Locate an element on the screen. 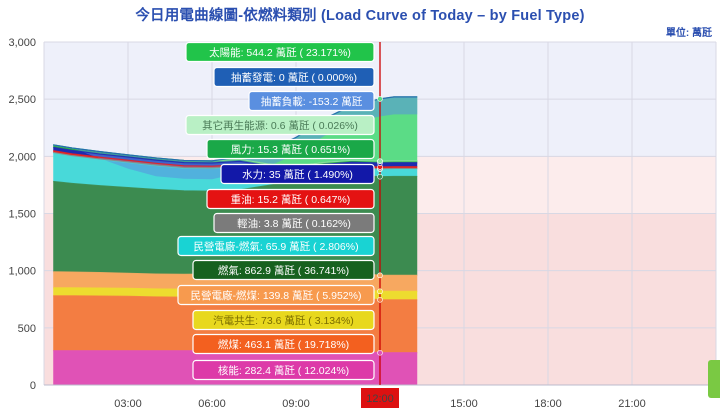 Image resolution: width=720 pixels, height=411 pixels. tooltip-item: 抽蓄發電: 0 萬瓩 ( 0.000%) is located at coordinates (294, 77).